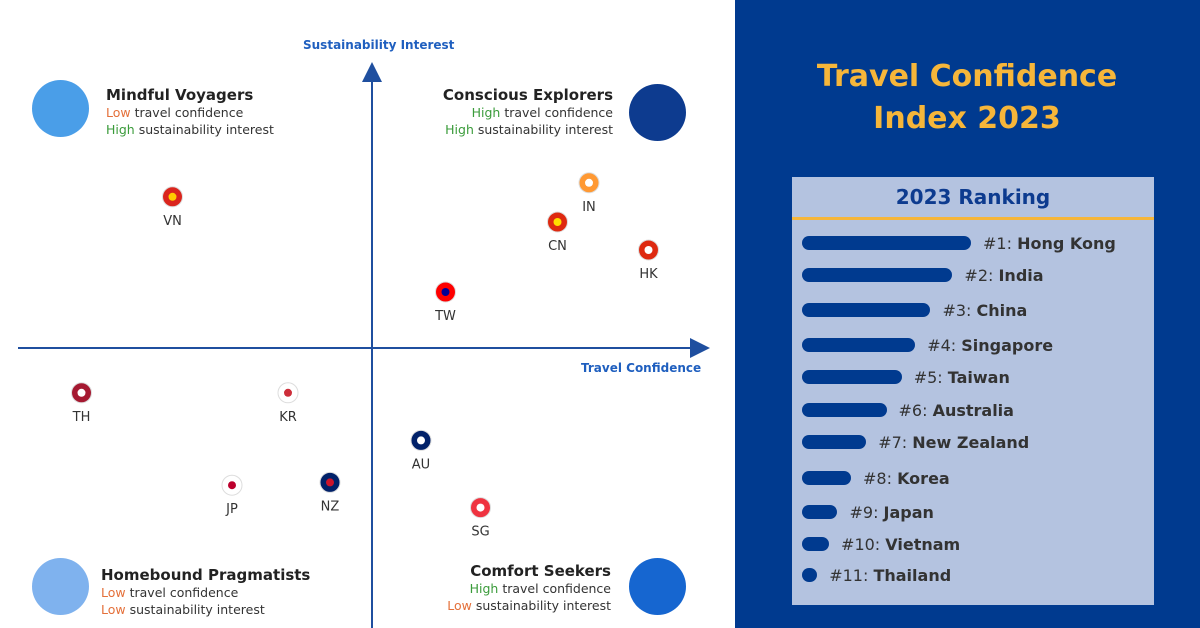 Image resolution: width=1200 pixels, height=628 pixels. I want to click on point-hk: HK, so click(648, 260).